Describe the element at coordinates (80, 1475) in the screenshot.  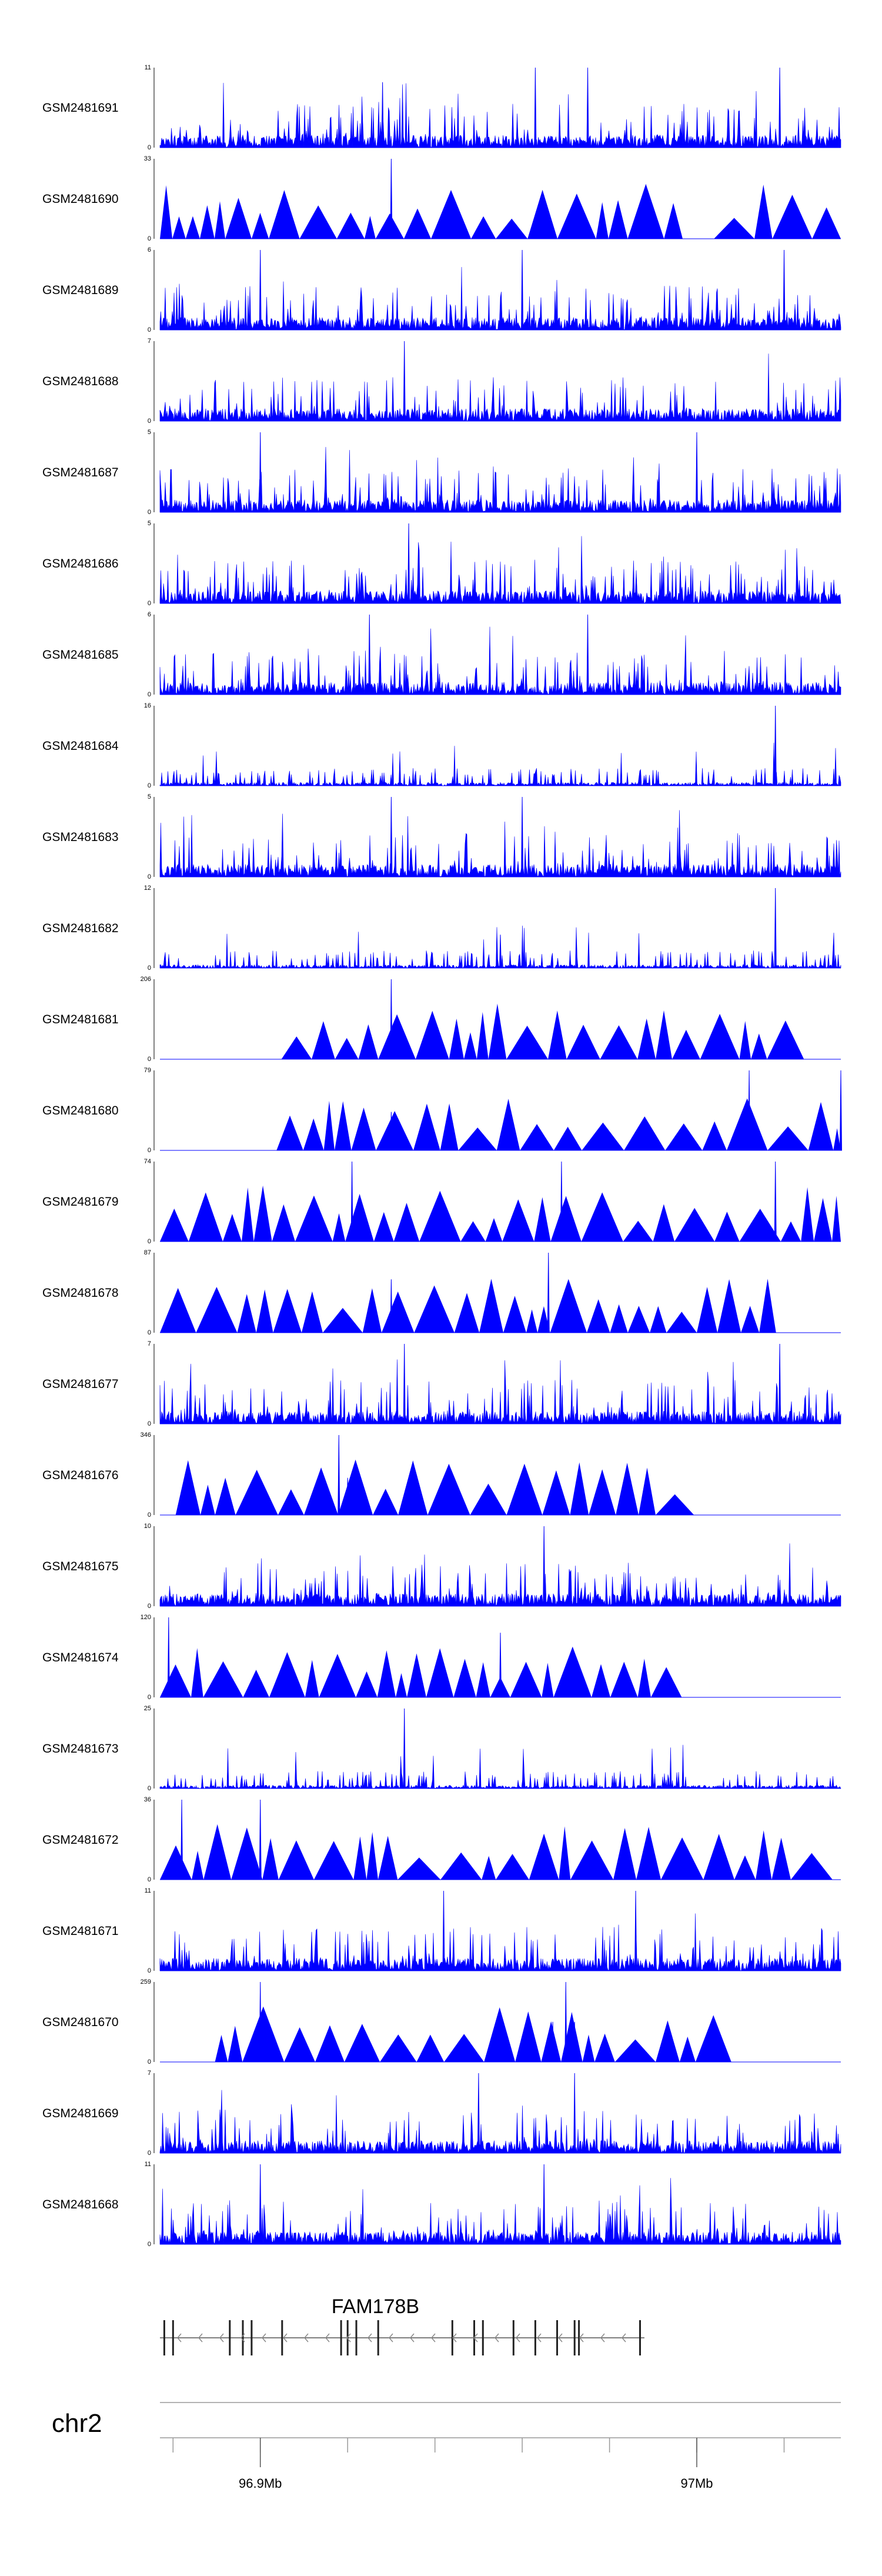
I see `track-label: GSM2481676` at that location.